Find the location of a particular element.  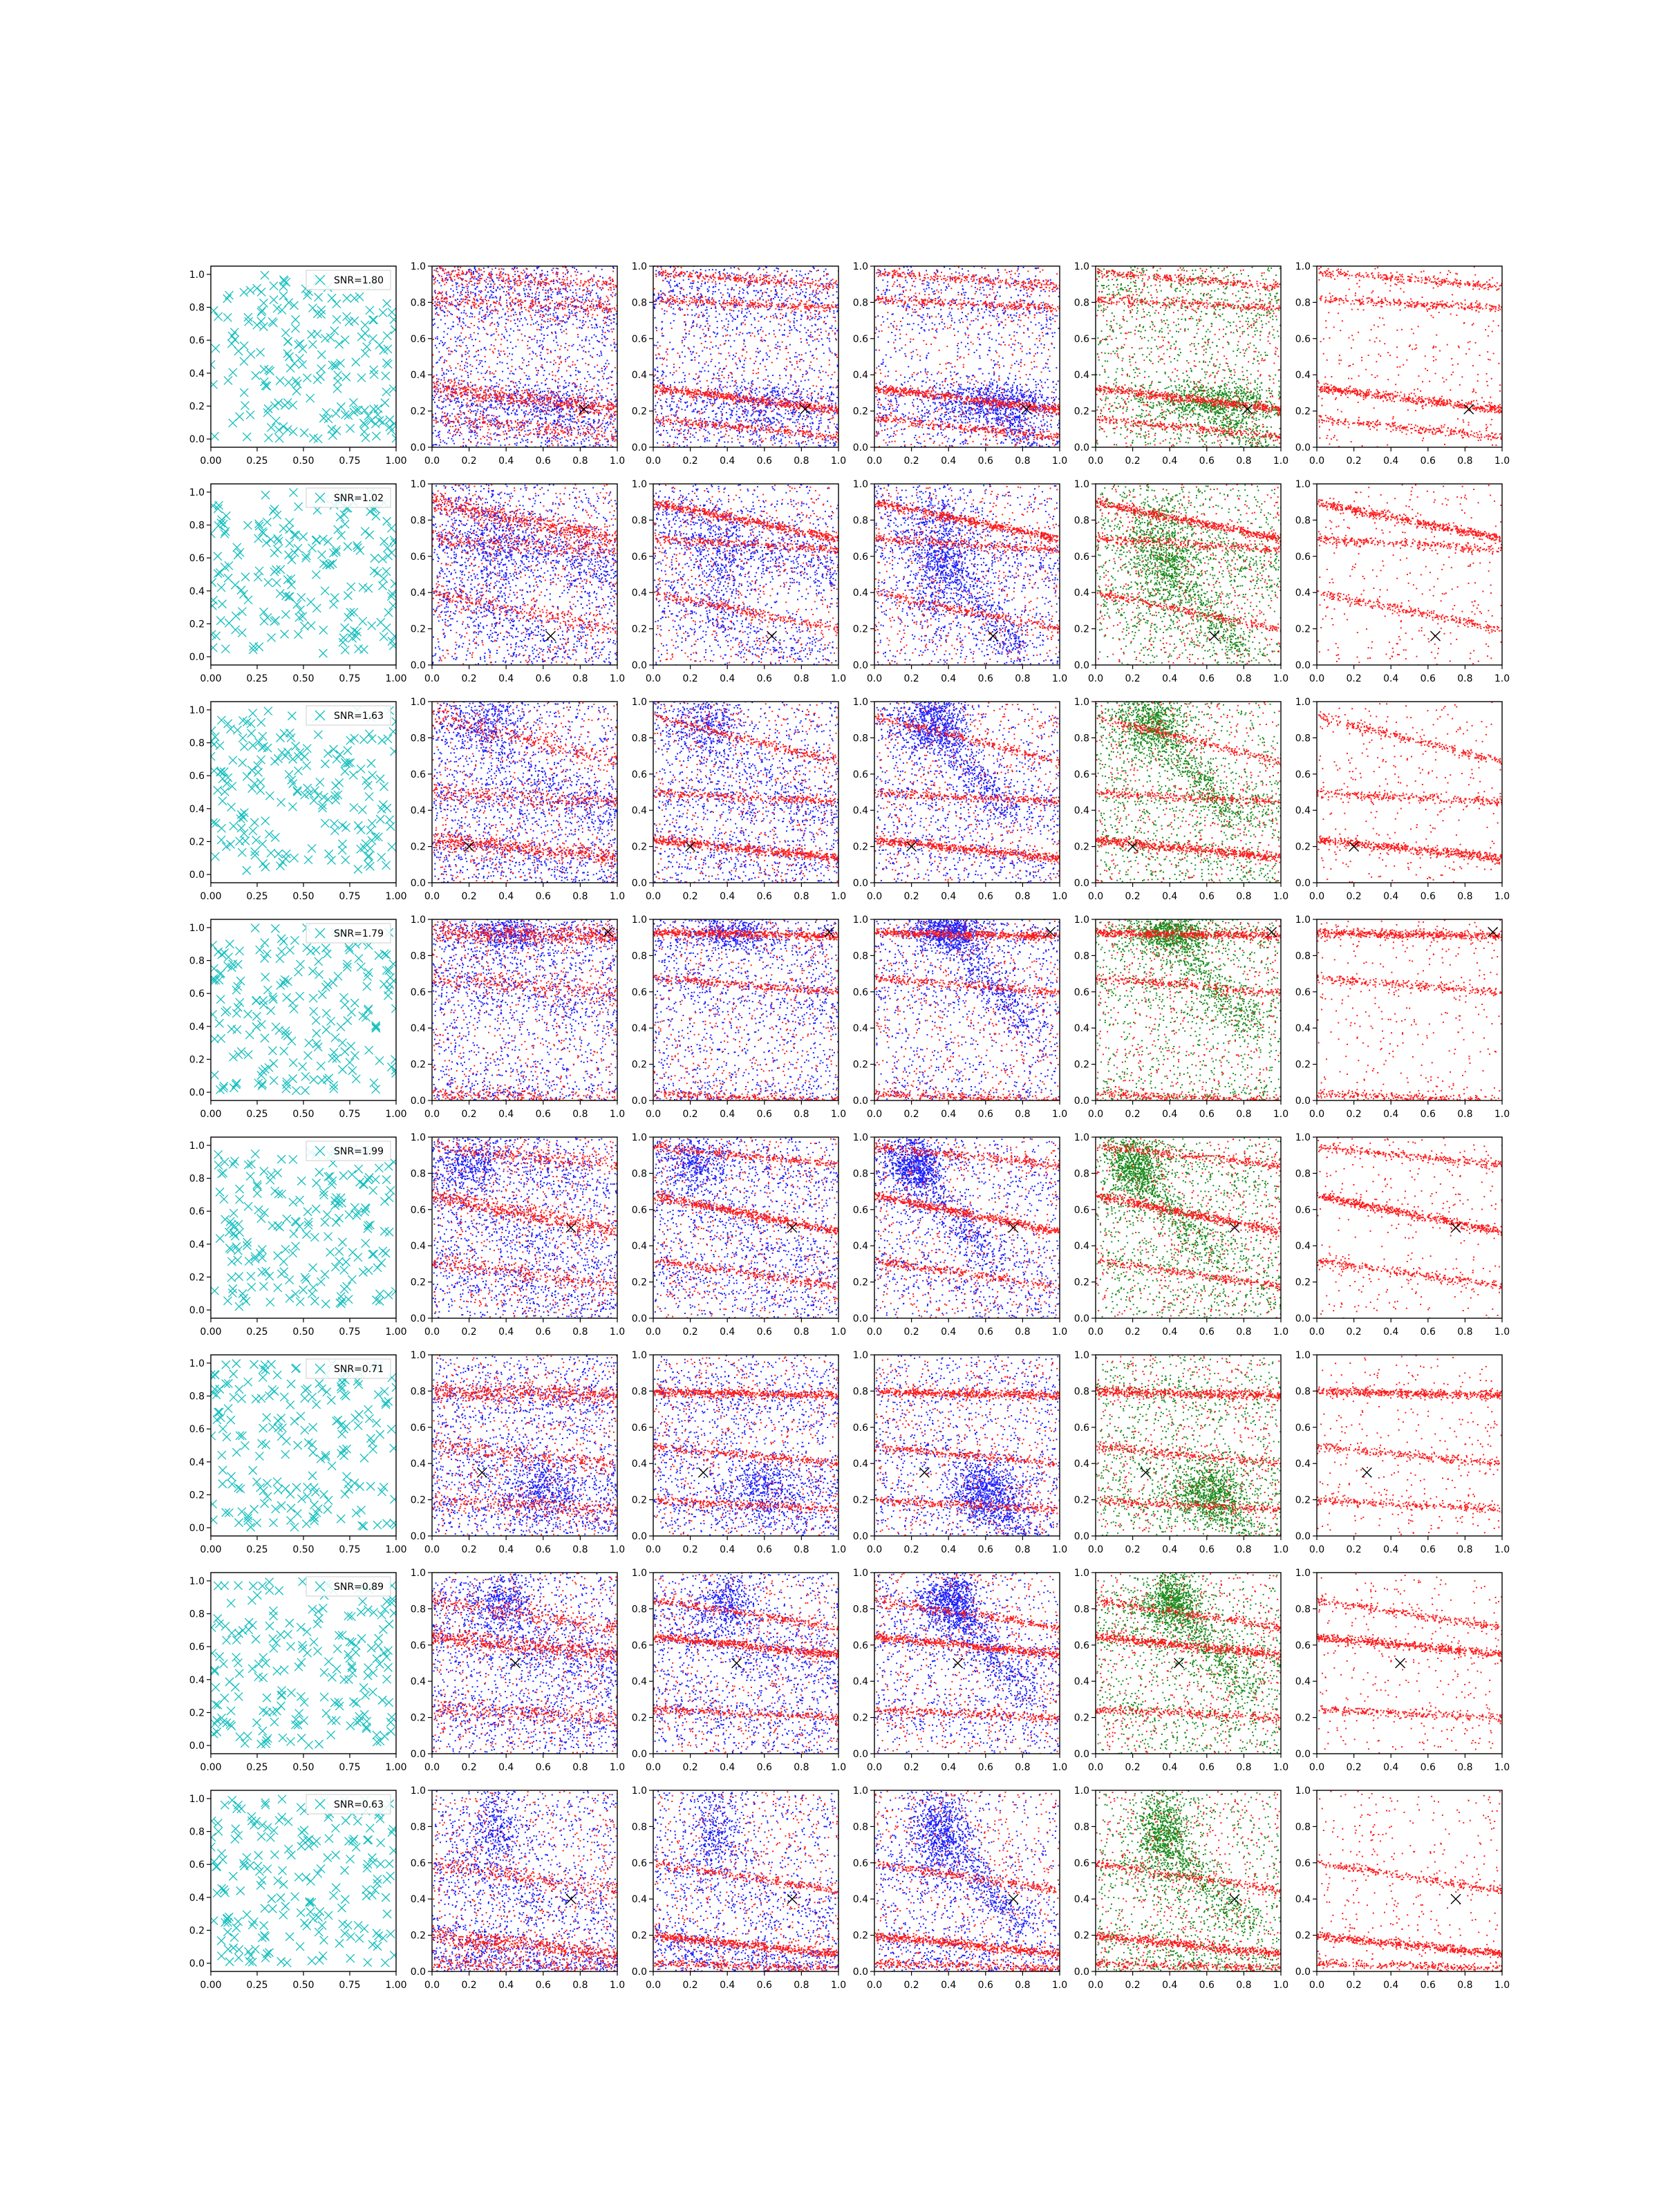

panel-r1-c3-xtick-label: 1.0 is located at coordinates (838, 461).